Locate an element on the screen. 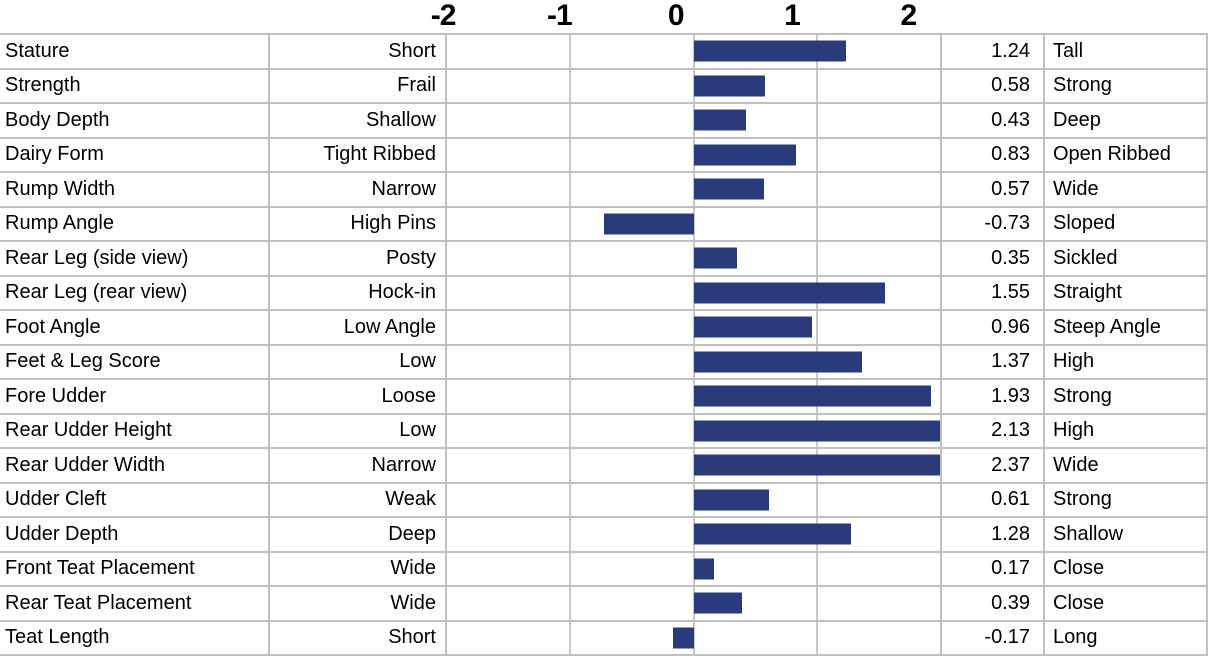 Image resolution: width=1211 pixels, height=662 pixels. high-descriptor-cell: Close is located at coordinates (1126, 568).